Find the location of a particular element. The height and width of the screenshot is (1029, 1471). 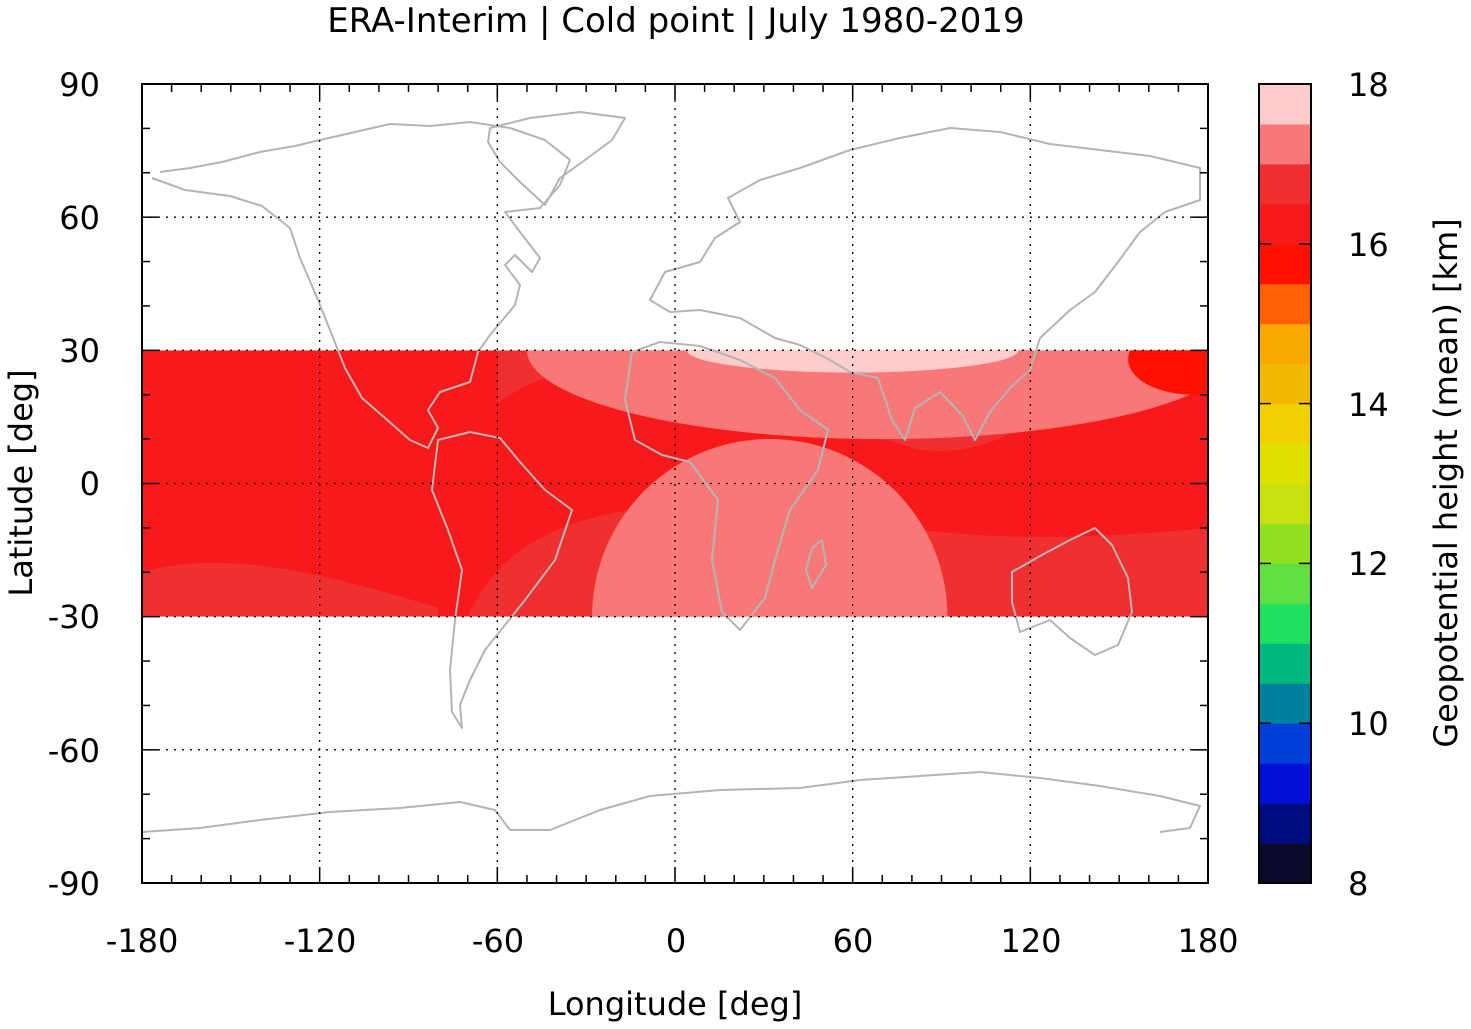

y-axis-label: Latitude [deg] is located at coordinates (21, 482).